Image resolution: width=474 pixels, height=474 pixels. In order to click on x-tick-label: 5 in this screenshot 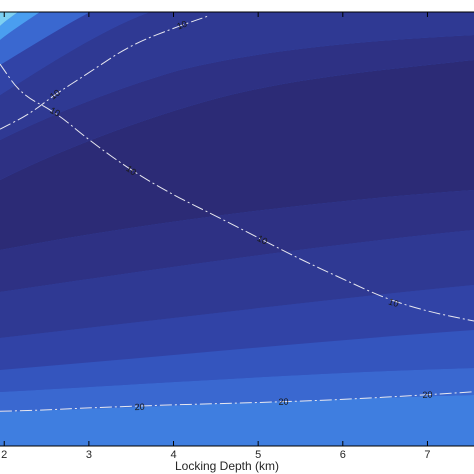, I will do `click(258, 455)`.